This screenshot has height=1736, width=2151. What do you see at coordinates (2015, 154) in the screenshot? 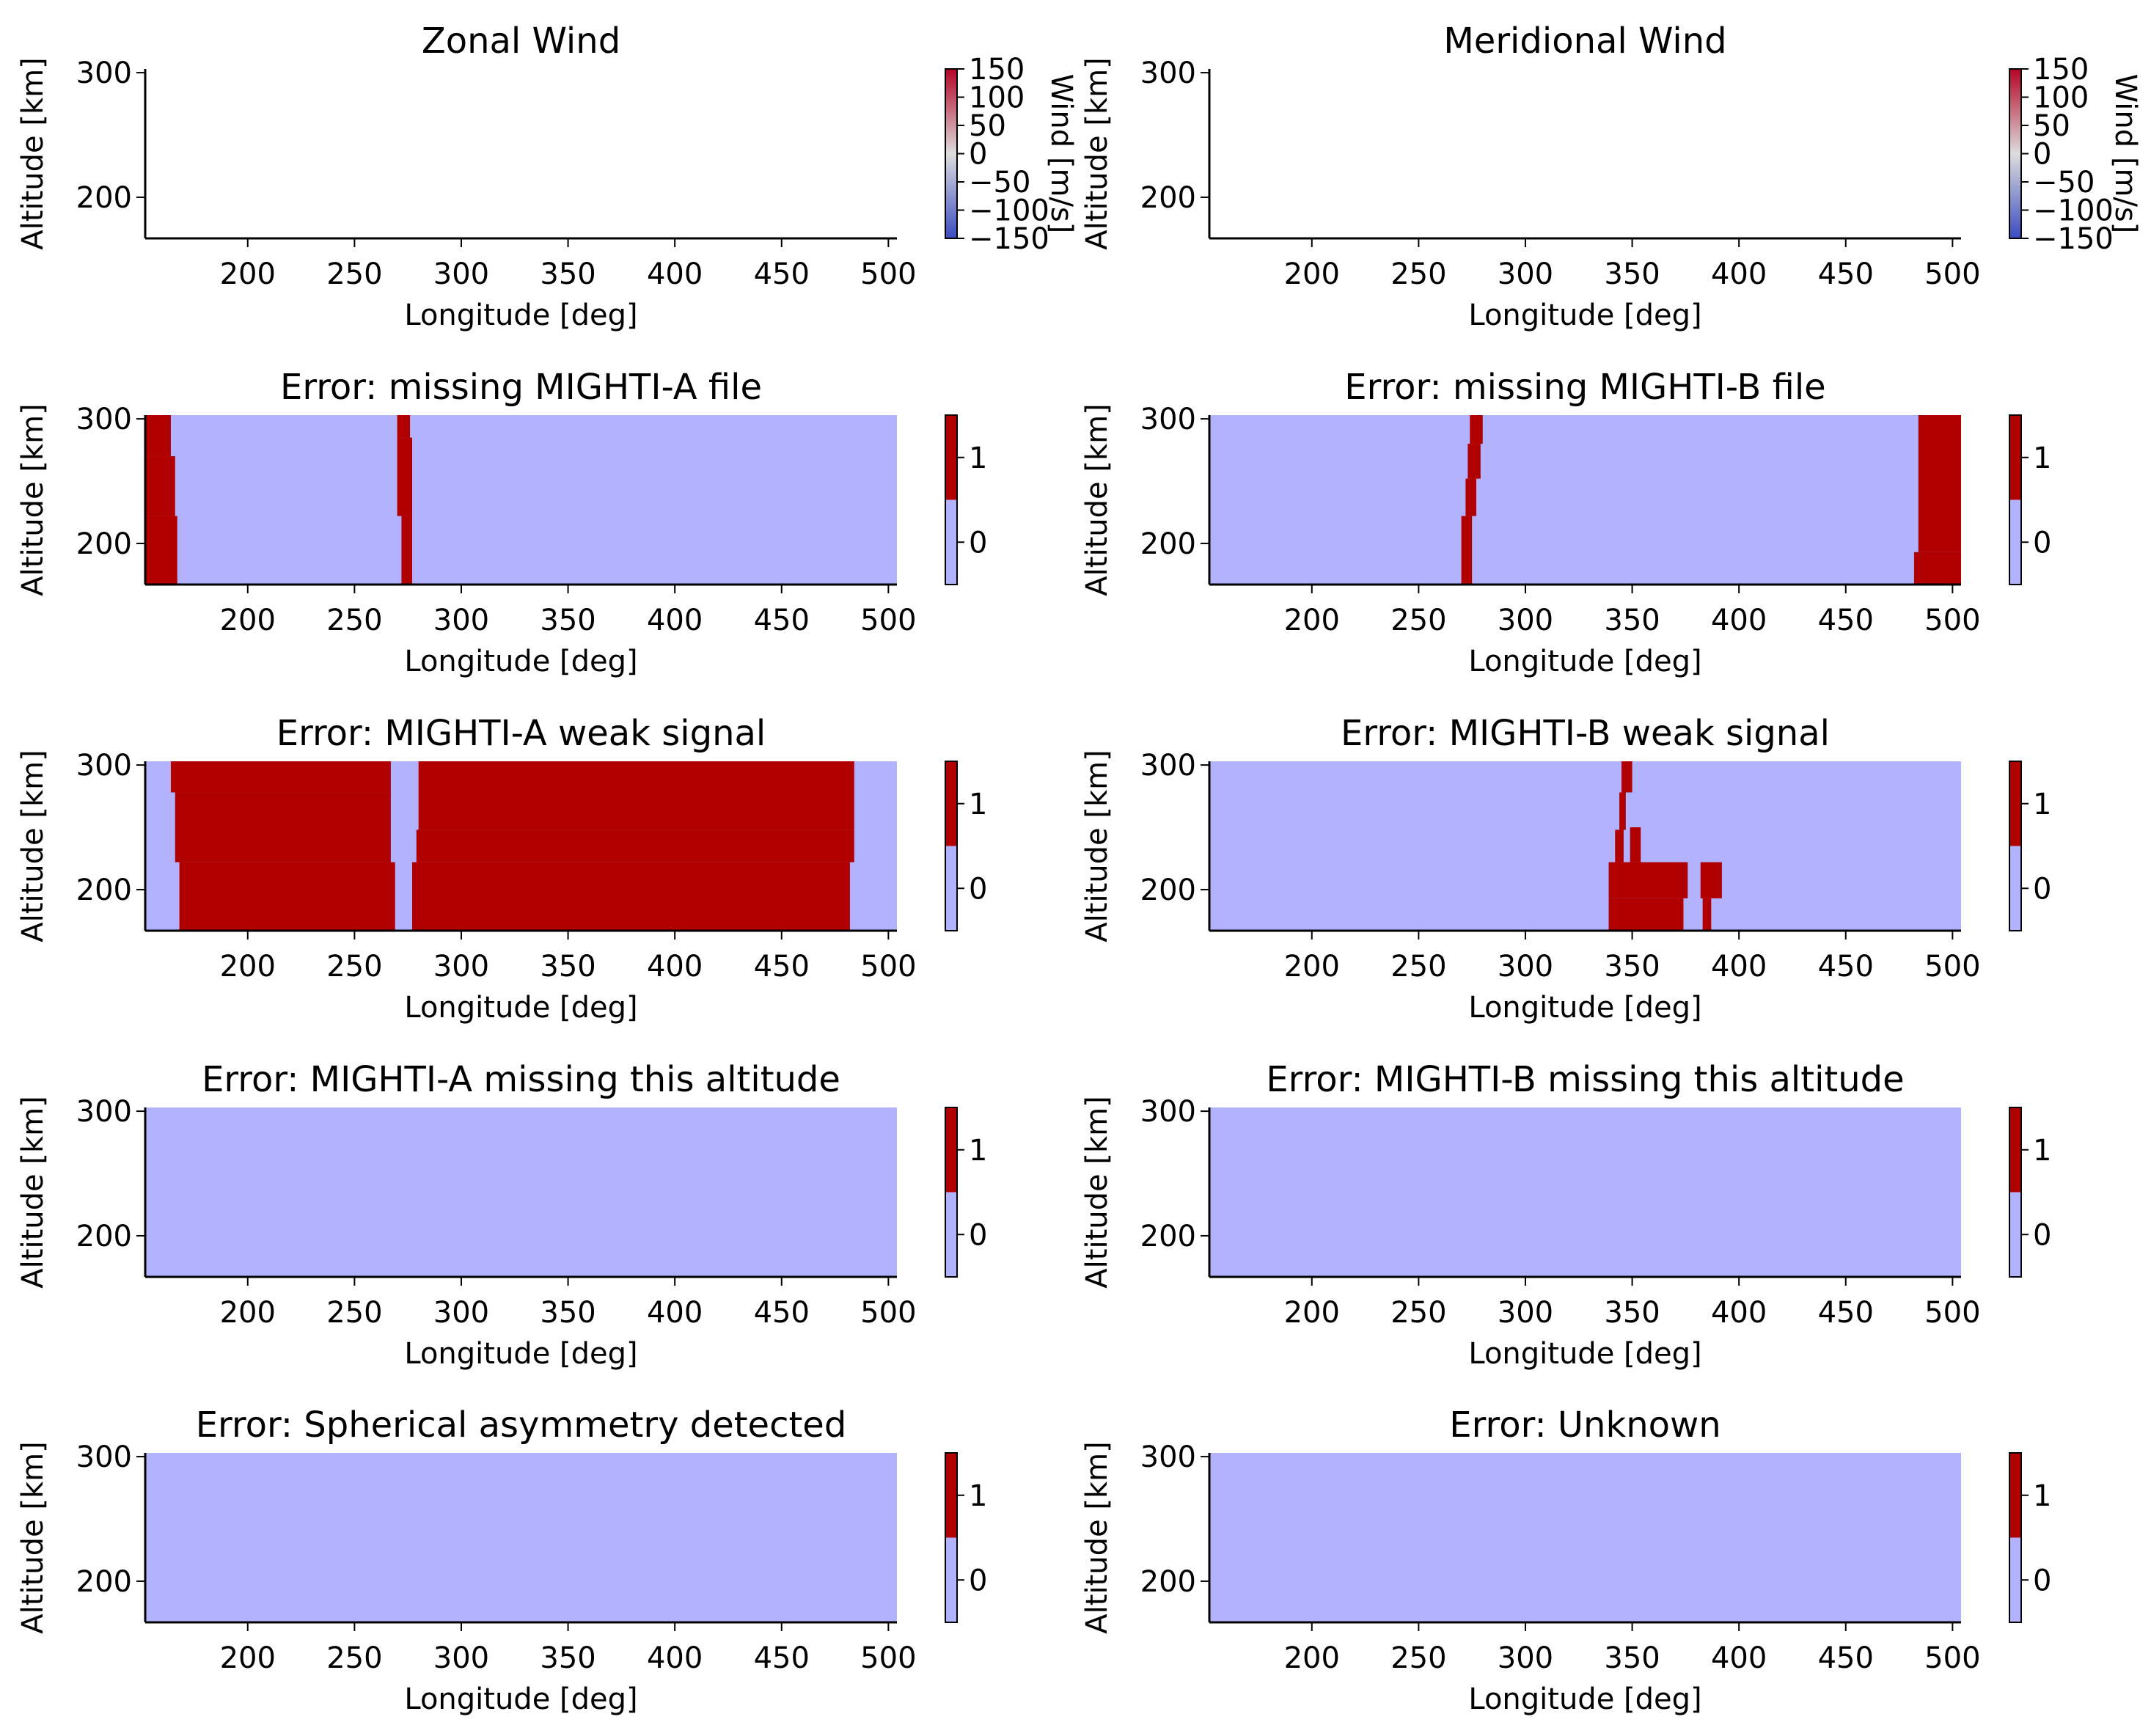
I see `colorbar-gradient` at bounding box center [2015, 154].